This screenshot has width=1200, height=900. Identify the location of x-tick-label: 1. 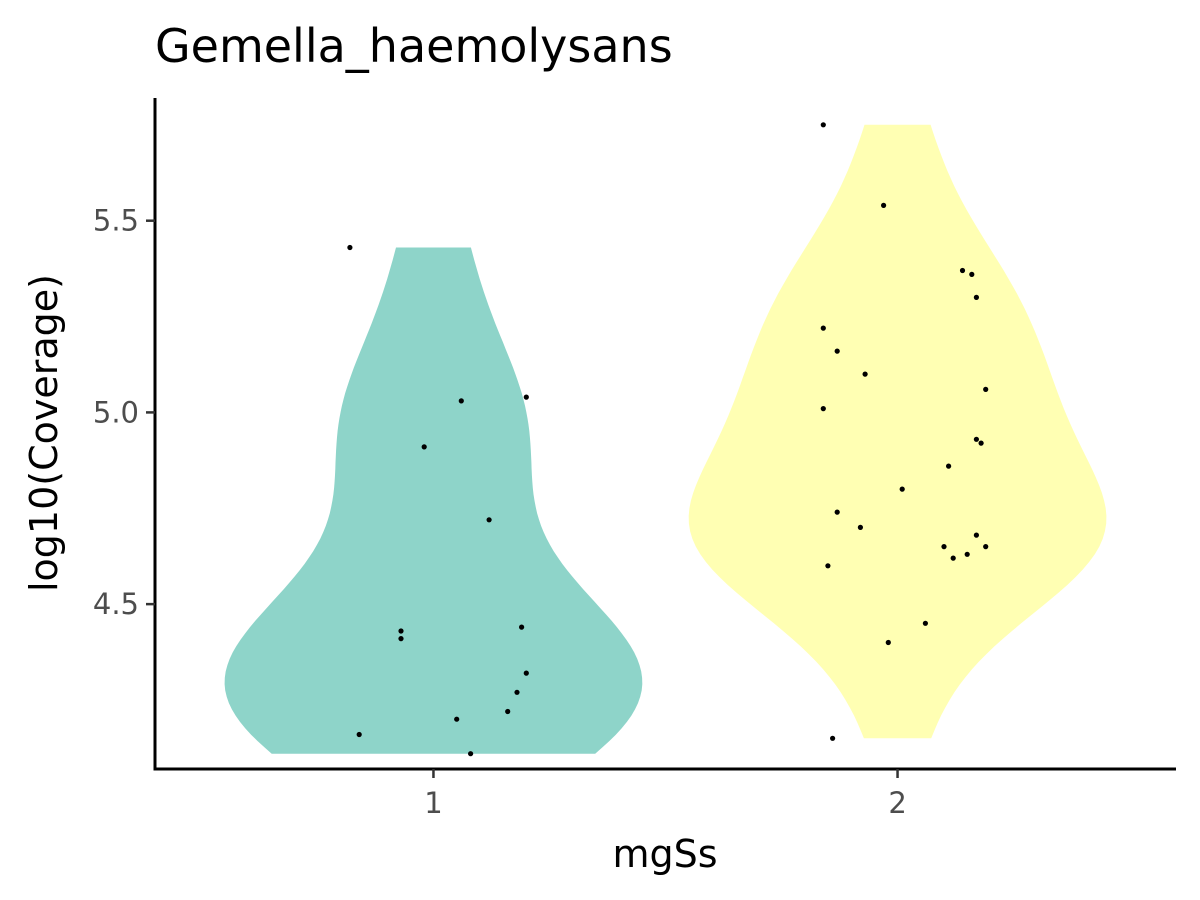
(433, 803).